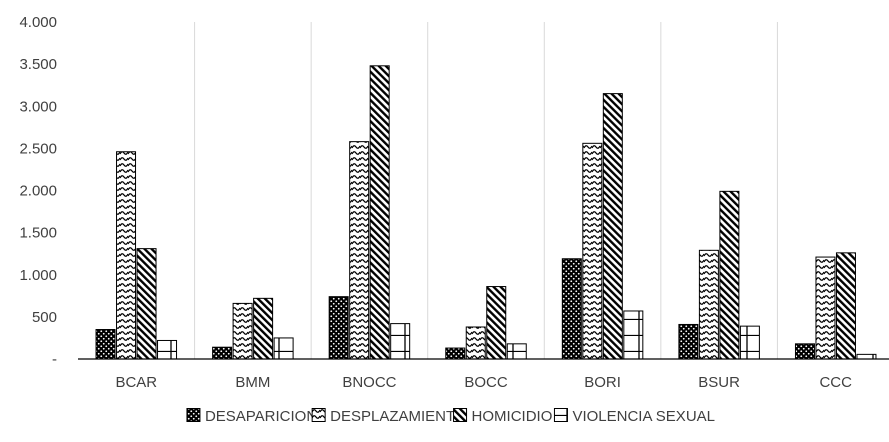 Image resolution: width=889 pixels, height=442 pixels. I want to click on bar-bmm-violencia-sexual, so click(283, 348).